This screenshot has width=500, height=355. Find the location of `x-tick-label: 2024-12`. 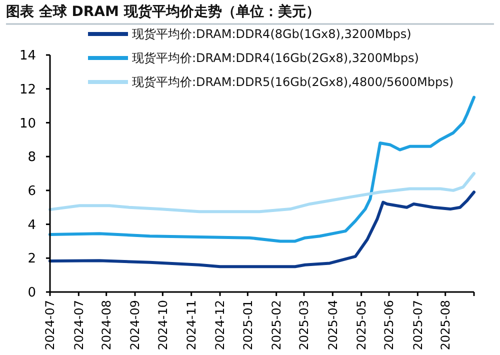

x-tick-label: 2024-12 is located at coordinates (220, 325).